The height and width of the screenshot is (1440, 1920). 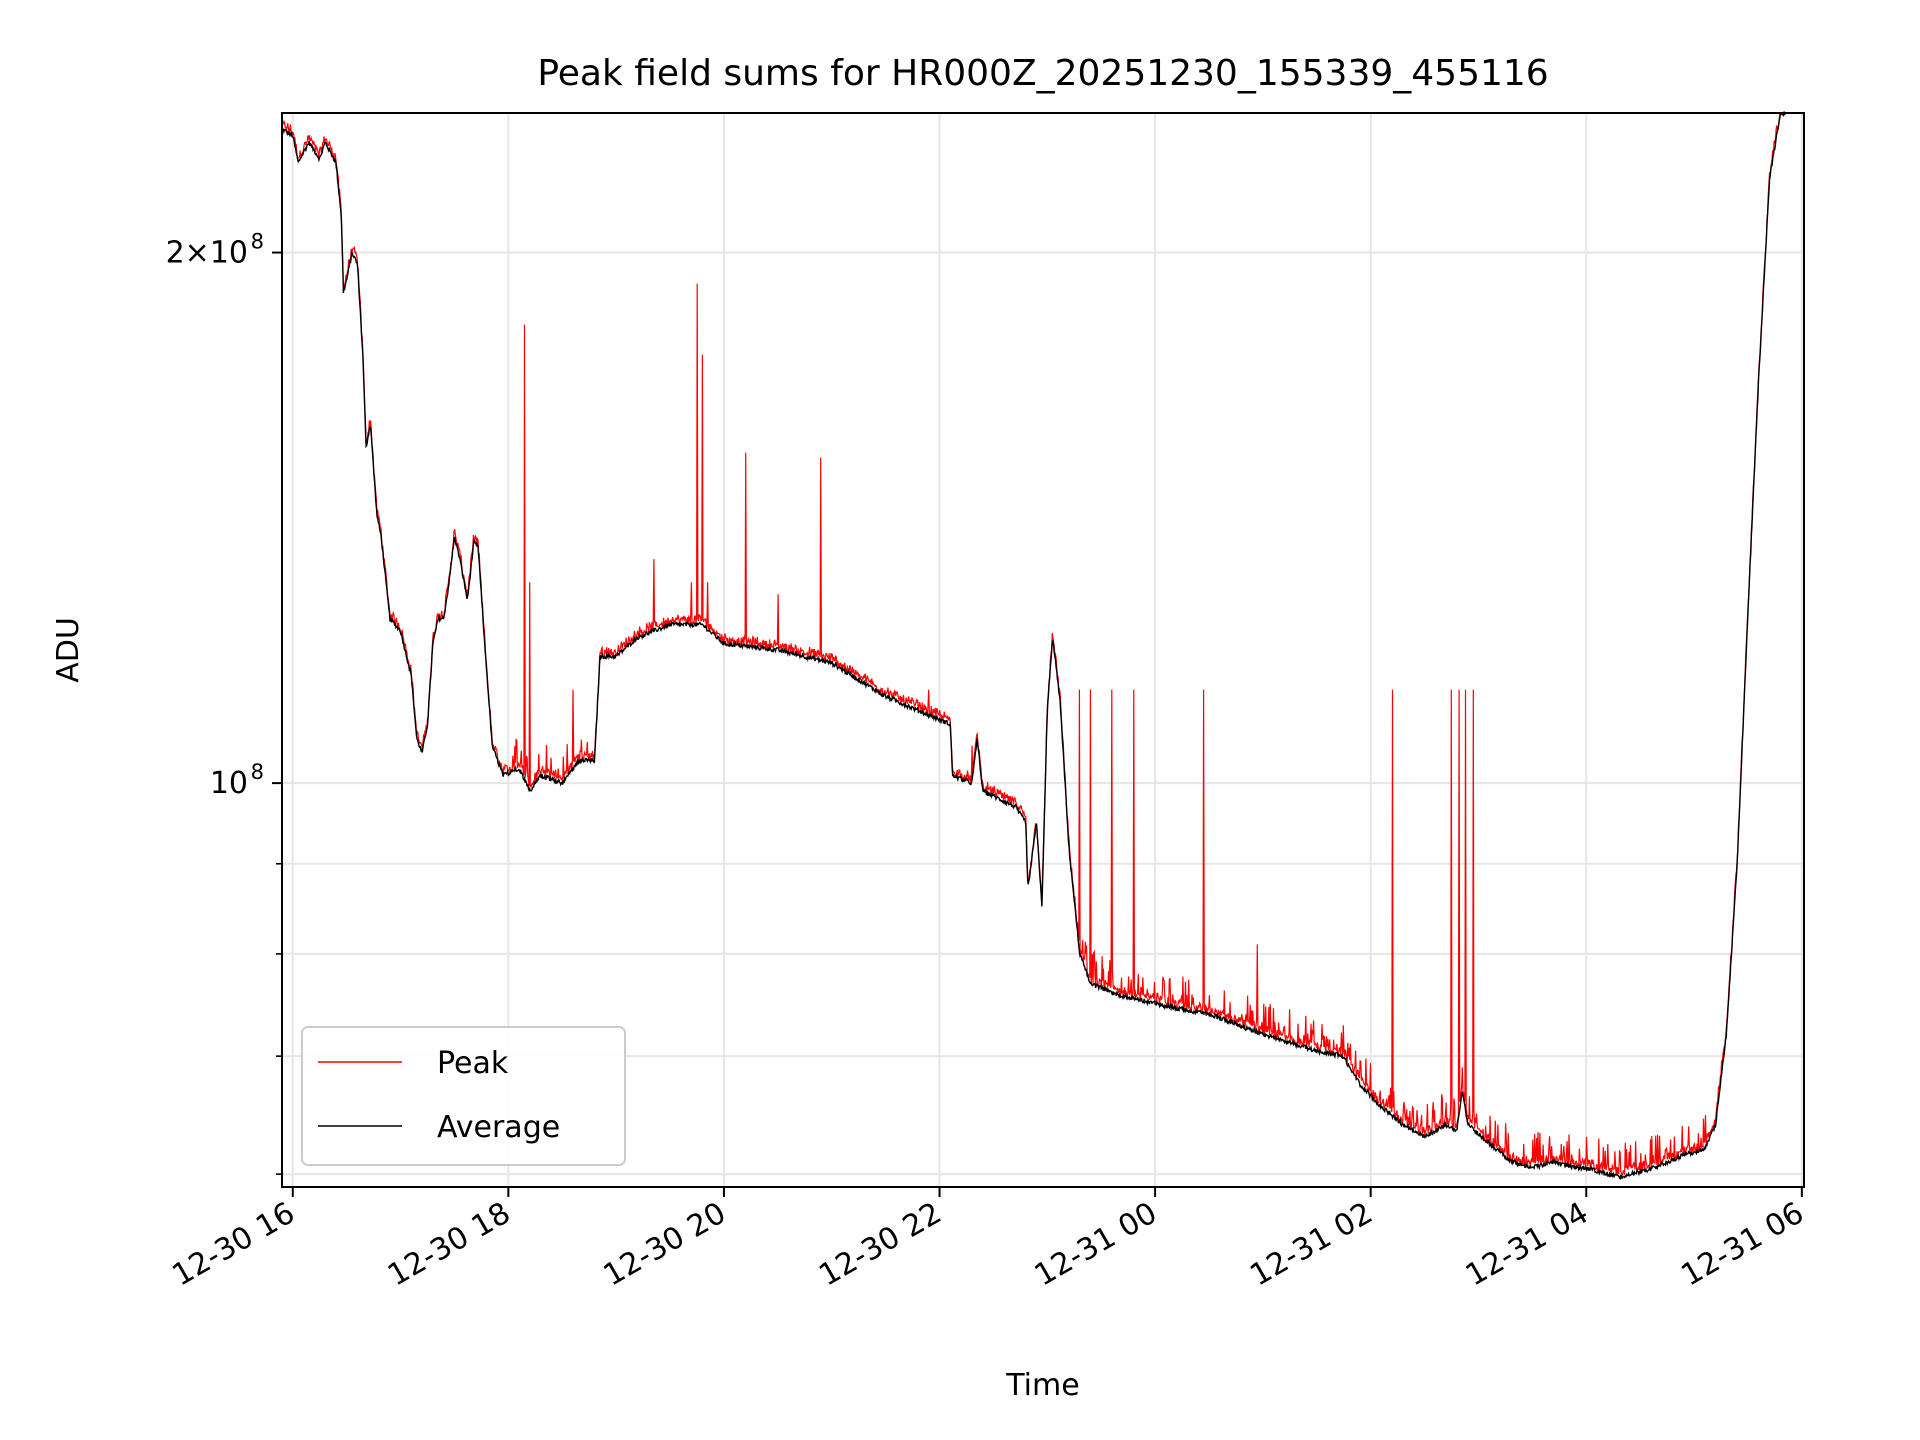 I want to click on y-tick-label: 2×10, so click(x=207, y=253).